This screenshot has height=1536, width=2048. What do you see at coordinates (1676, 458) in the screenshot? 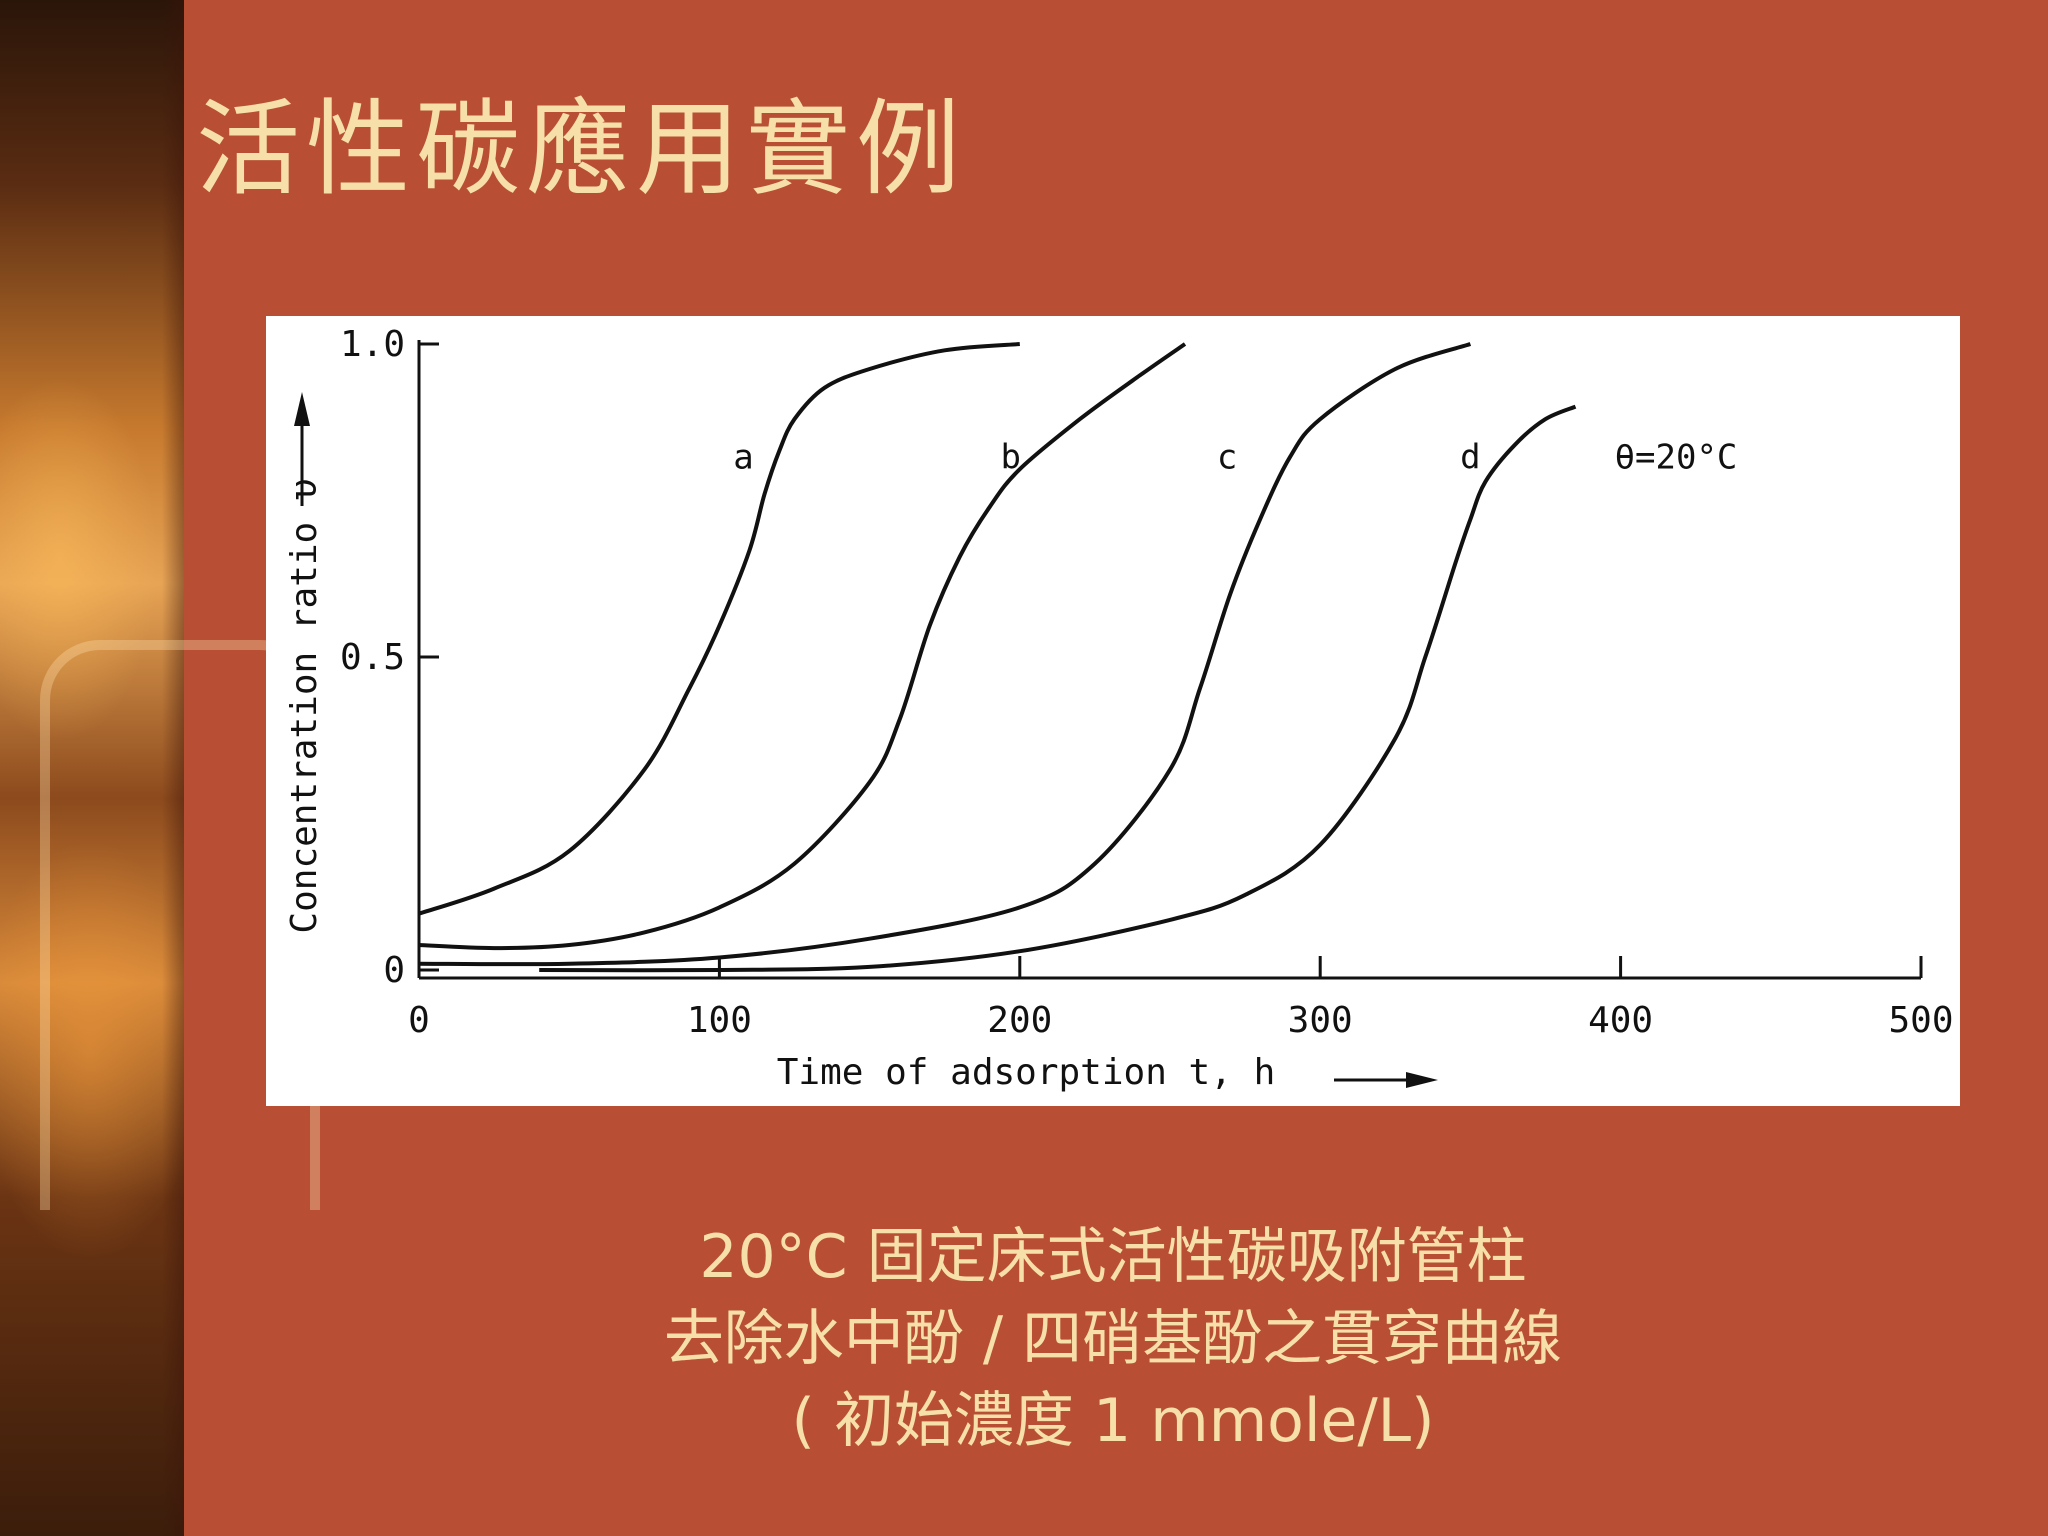
I see `temperature-annotation: θ=20°C` at bounding box center [1676, 458].